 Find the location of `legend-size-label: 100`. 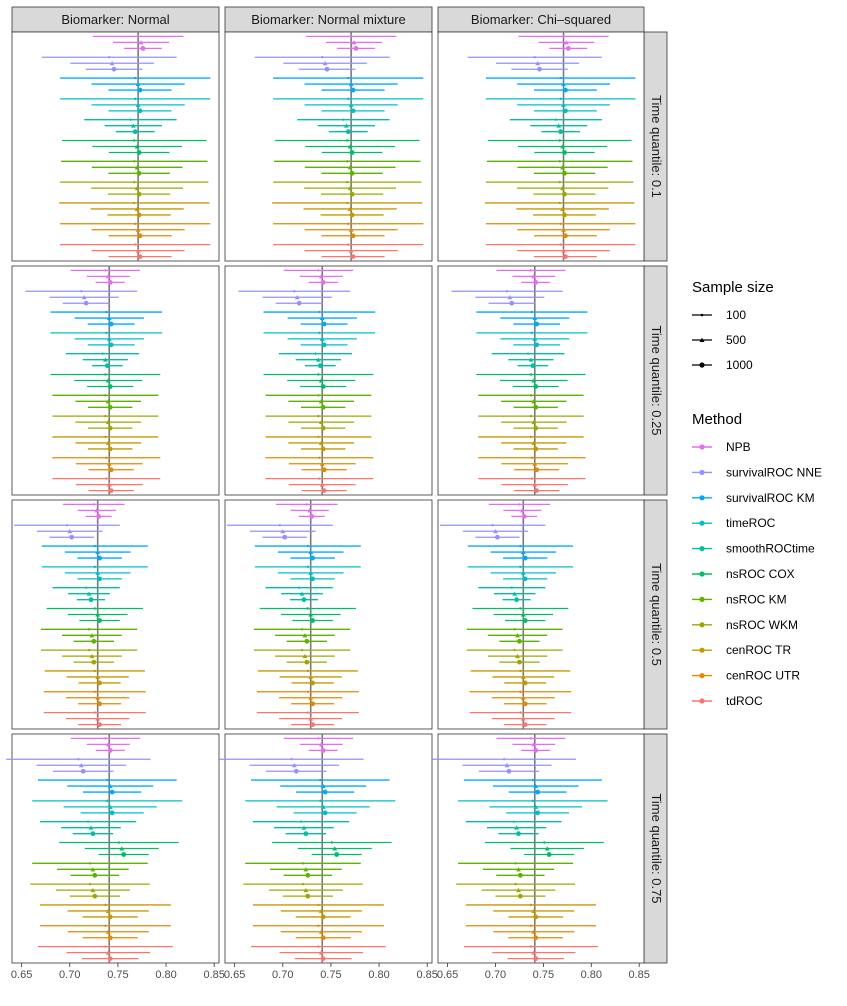

legend-size-label: 100 is located at coordinates (736, 315).